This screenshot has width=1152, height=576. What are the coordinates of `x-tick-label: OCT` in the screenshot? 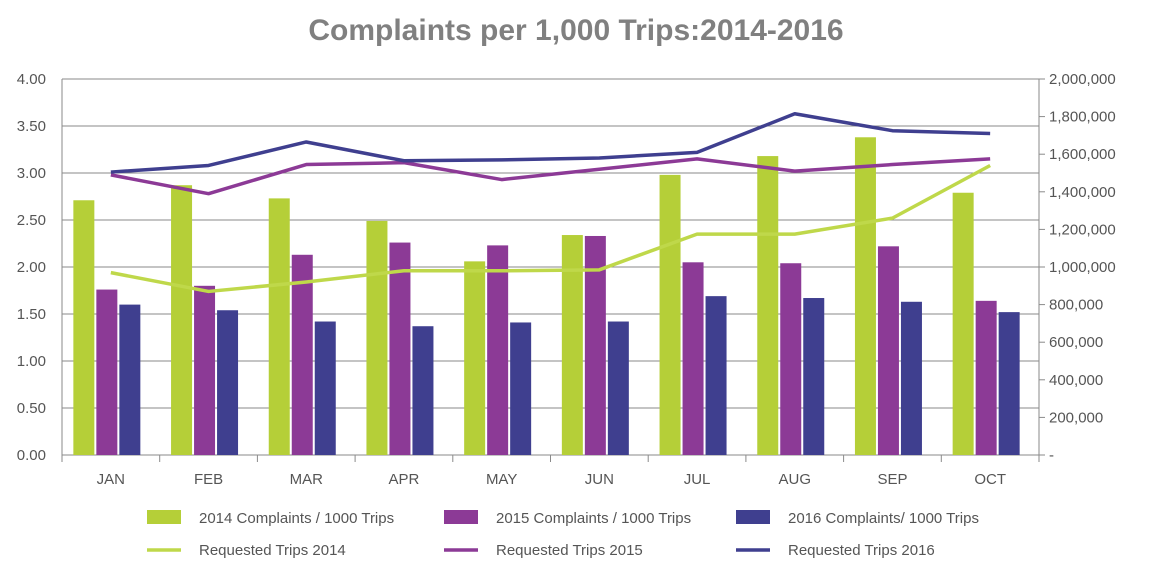 It's located at (990, 479).